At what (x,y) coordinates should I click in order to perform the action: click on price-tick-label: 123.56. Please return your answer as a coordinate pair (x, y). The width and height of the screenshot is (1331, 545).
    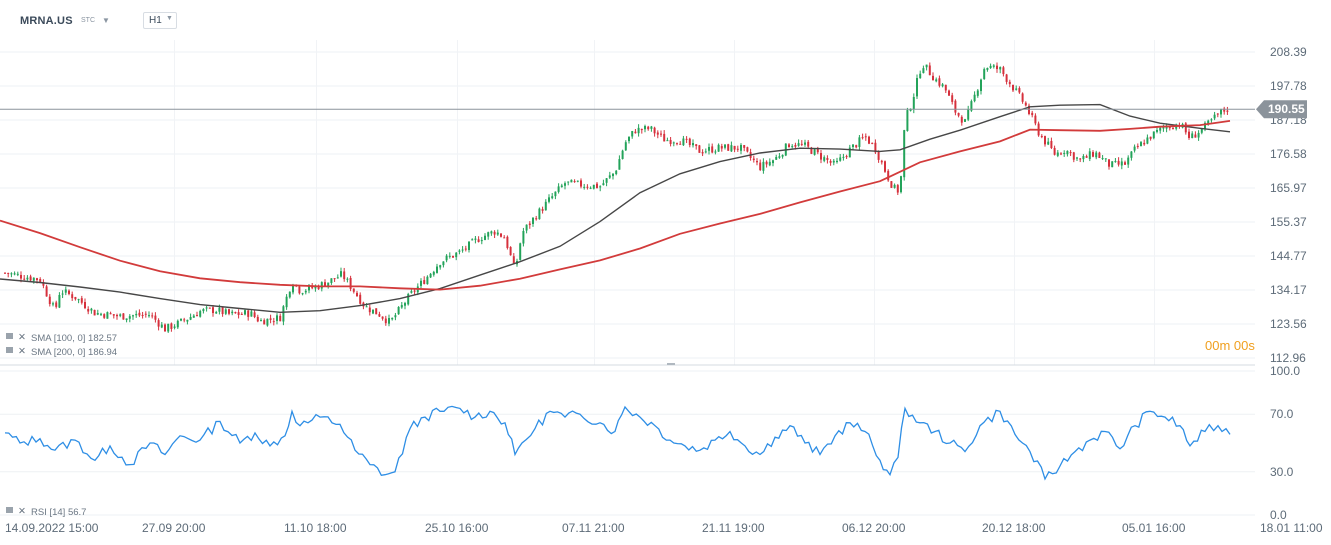
    Looking at the image, I should click on (1288, 324).